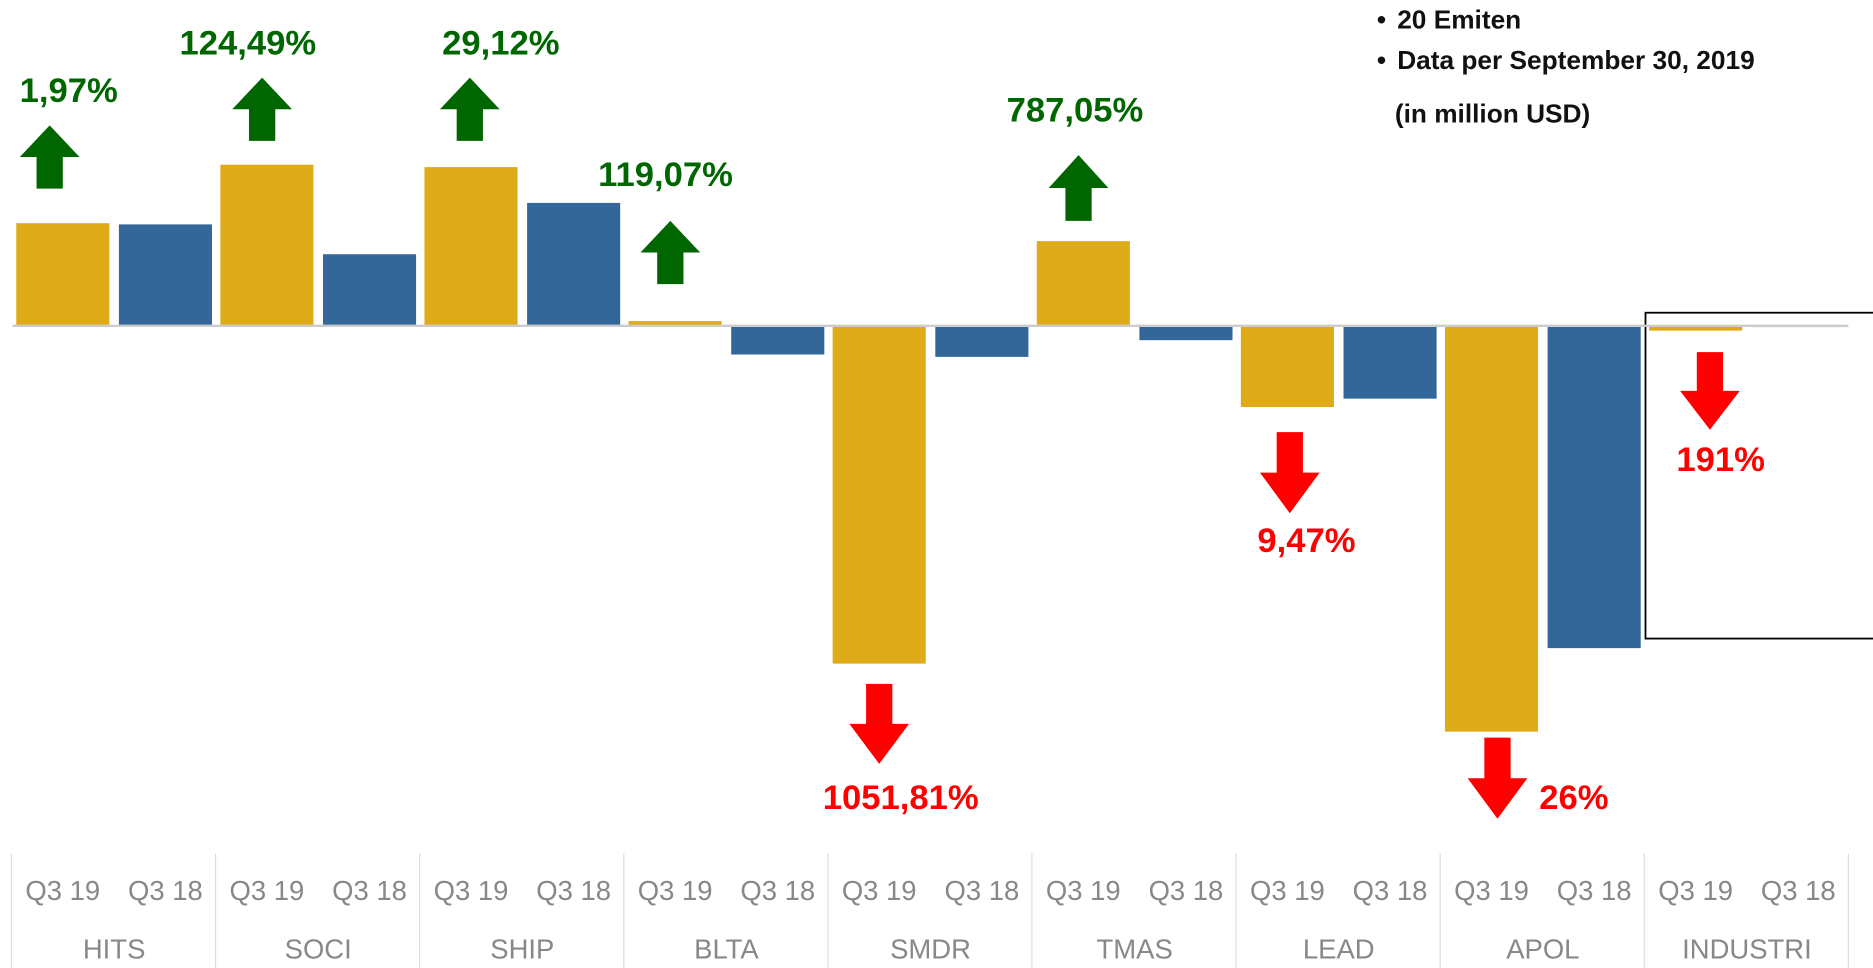  Describe the element at coordinates (1720, 460) in the screenshot. I see `change-label: 191%` at that location.